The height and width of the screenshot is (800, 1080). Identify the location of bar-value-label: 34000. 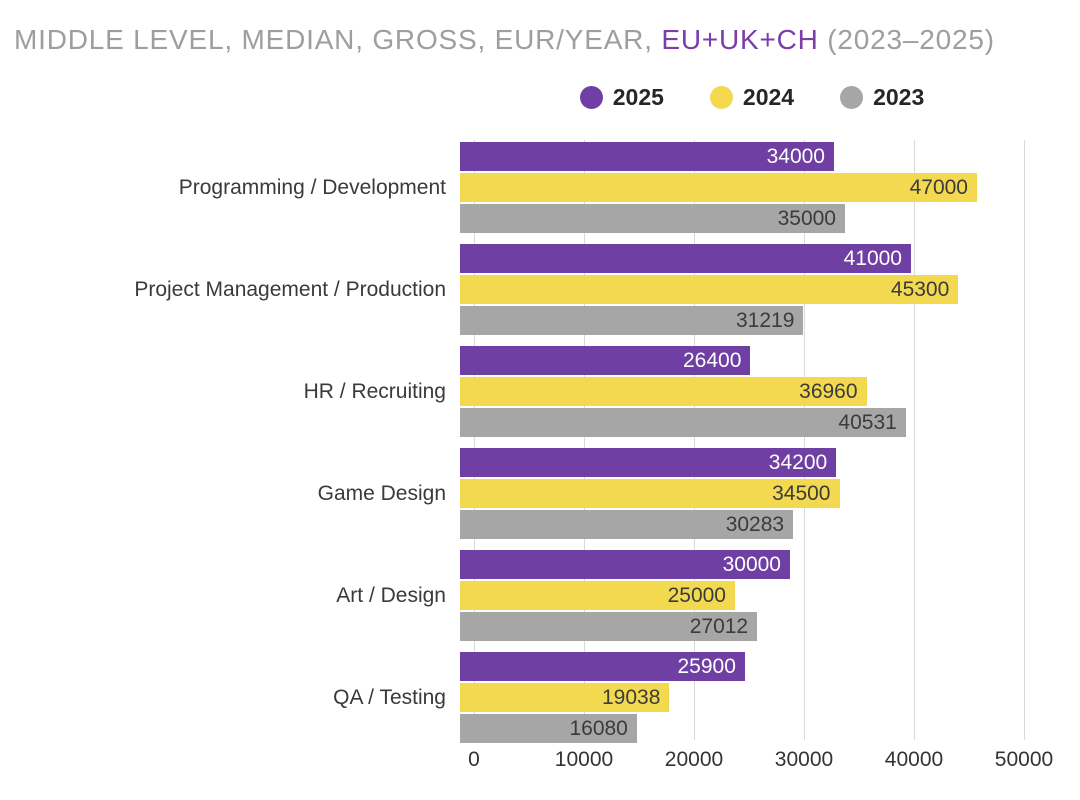
(795, 156).